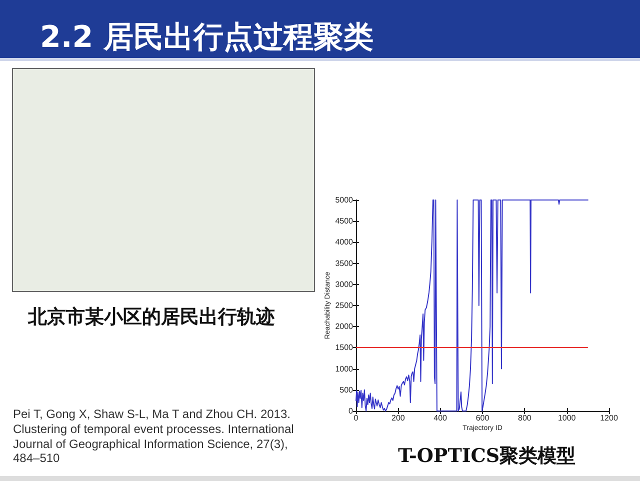 Image resolution: width=640 pixels, height=481 pixels. What do you see at coordinates (567, 418) in the screenshot?
I see `x-tick-label: 1000` at bounding box center [567, 418].